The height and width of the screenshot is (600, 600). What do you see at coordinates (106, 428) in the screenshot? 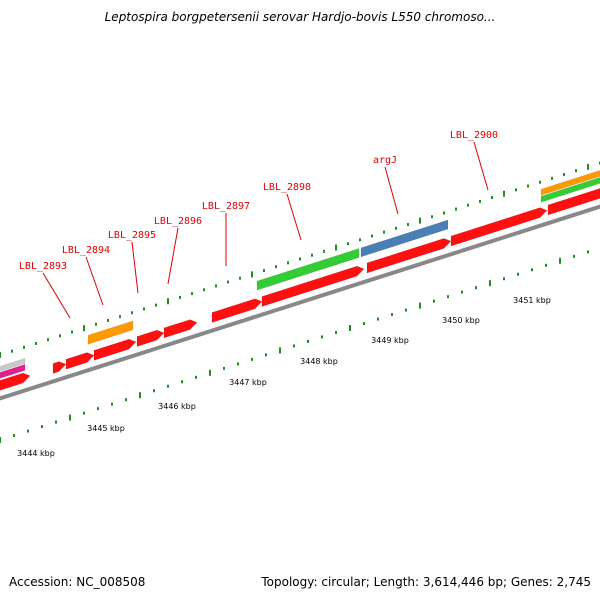
I see `kbp-label: 3445 kbp` at bounding box center [106, 428].